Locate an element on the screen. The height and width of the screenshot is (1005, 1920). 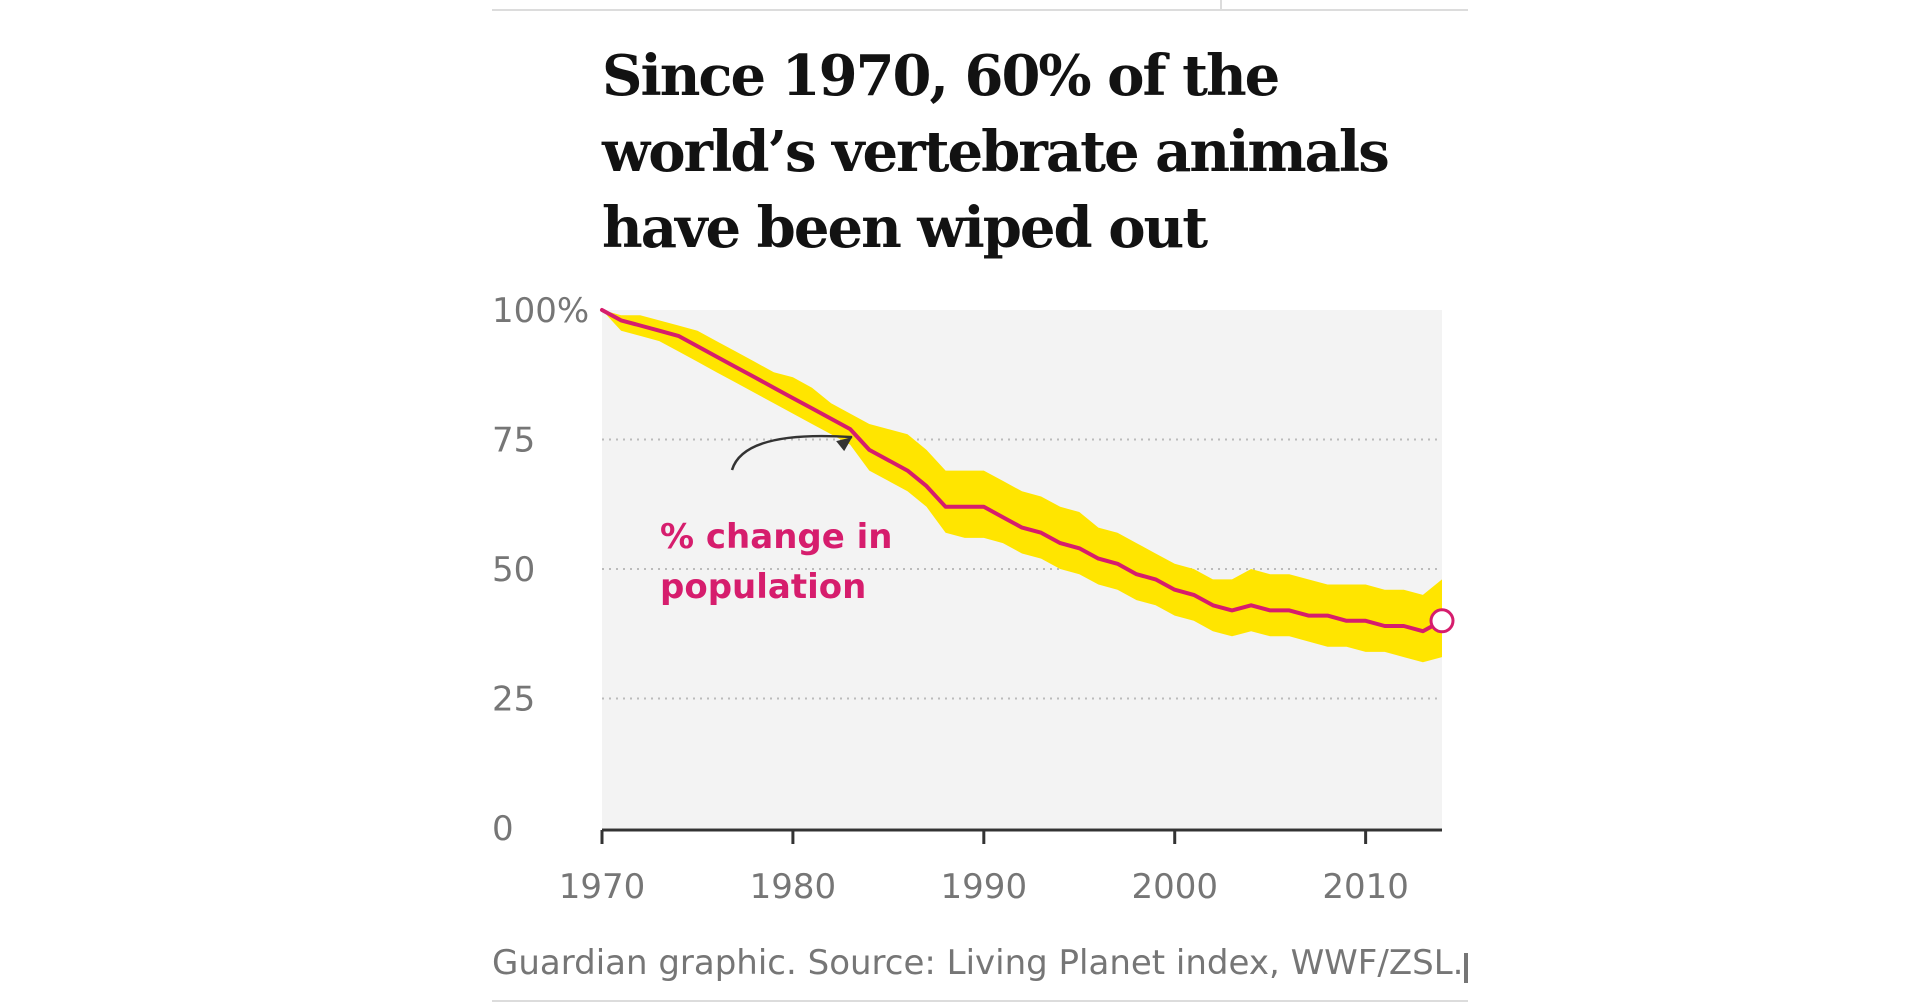
data-point-1980 is located at coordinates (793, 398).